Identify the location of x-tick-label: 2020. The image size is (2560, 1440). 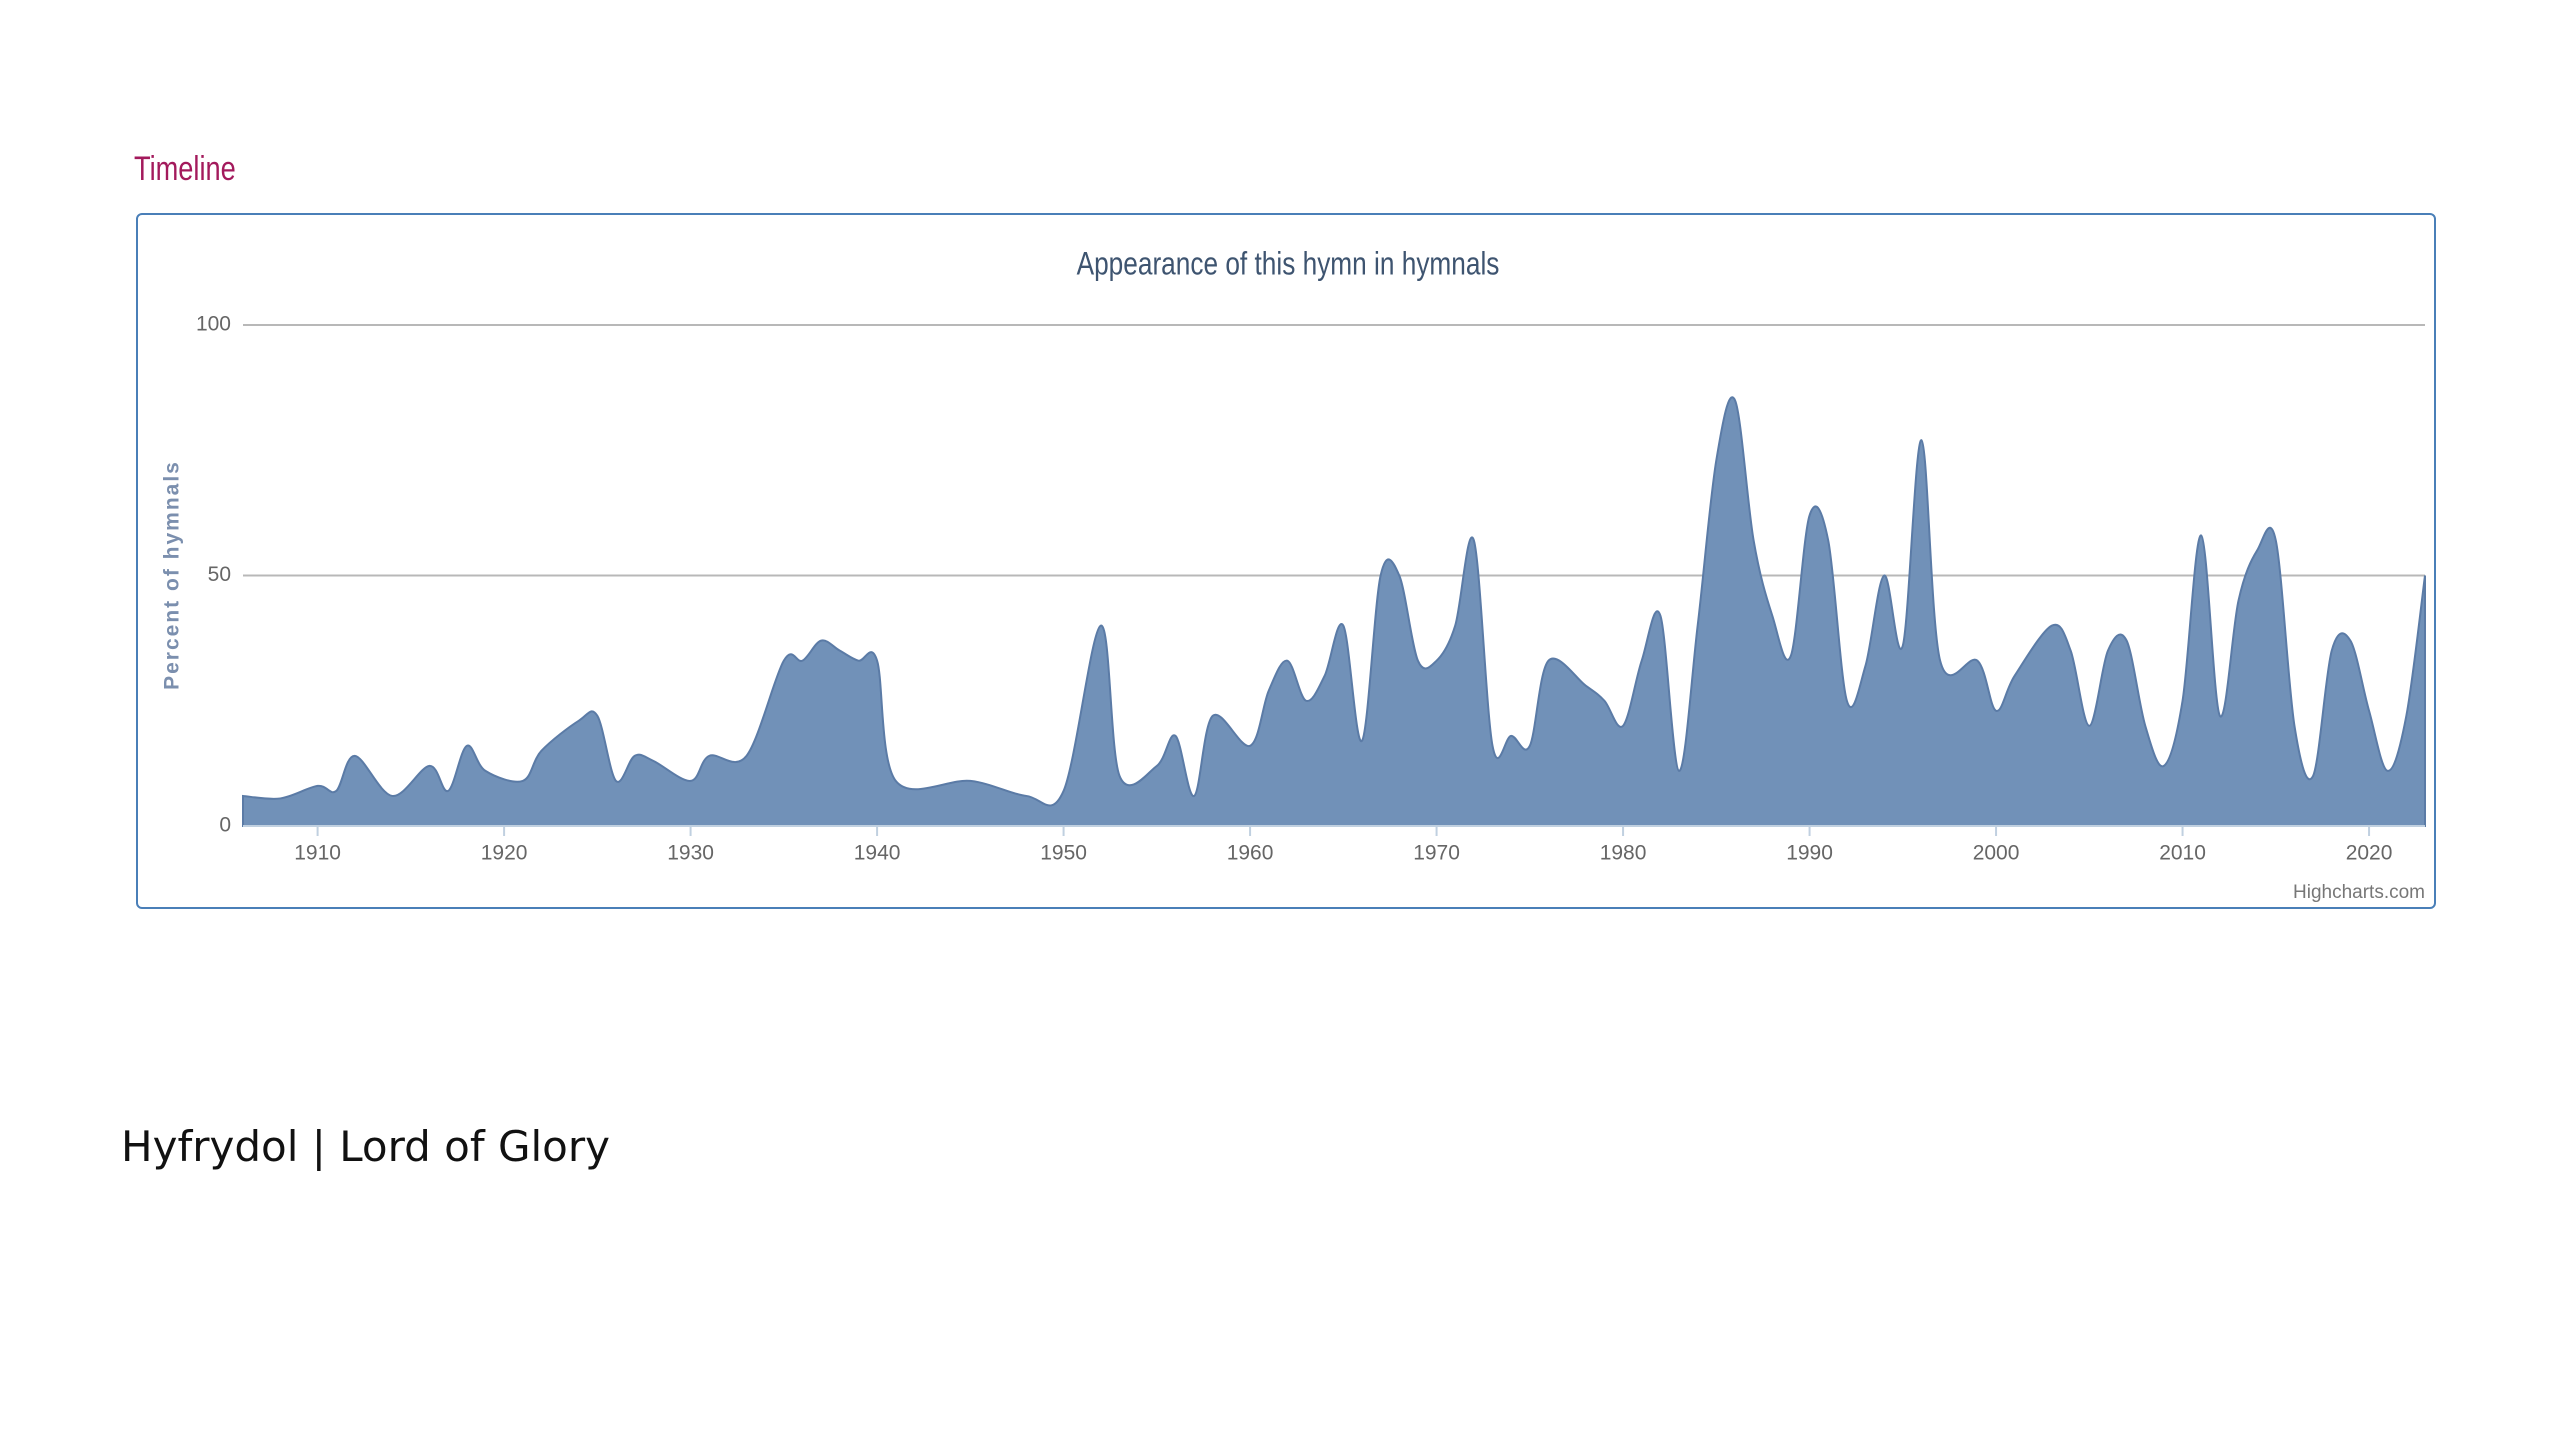
(2369, 853).